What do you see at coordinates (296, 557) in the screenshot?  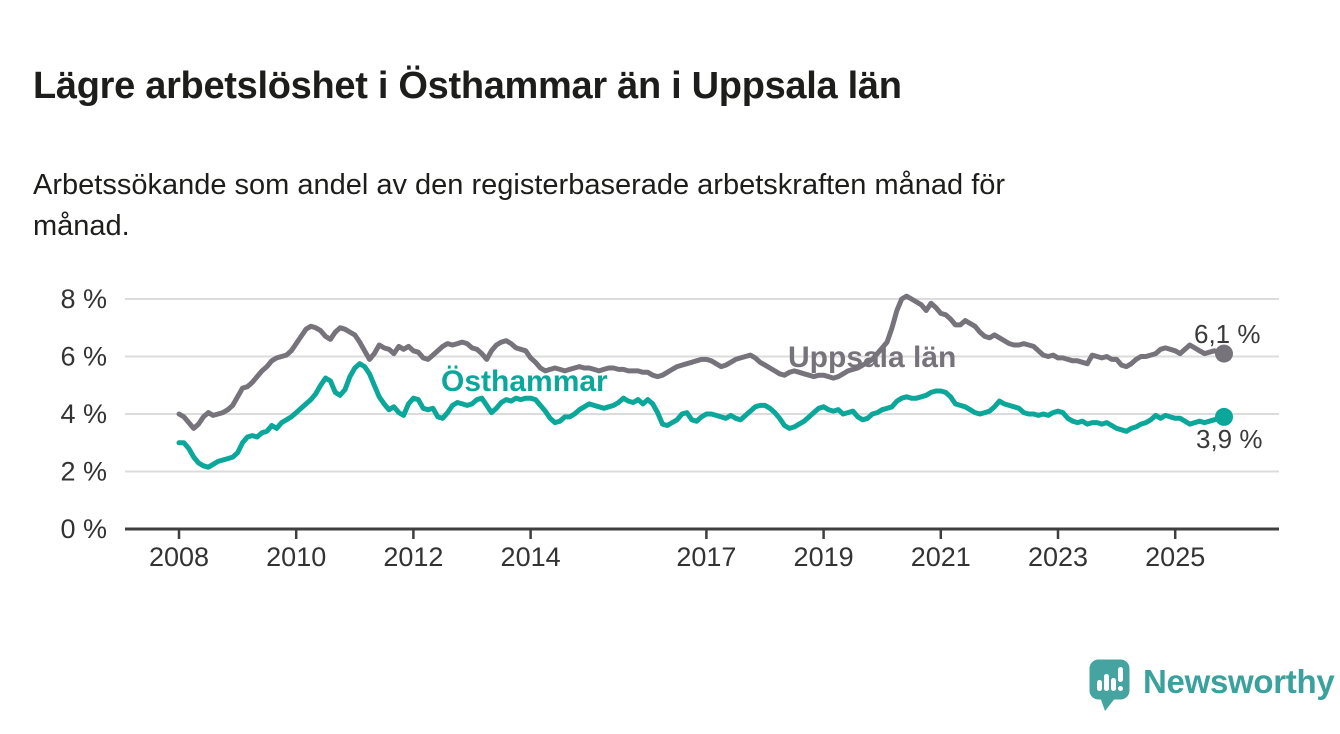 I see `x-tick-label: 2010` at bounding box center [296, 557].